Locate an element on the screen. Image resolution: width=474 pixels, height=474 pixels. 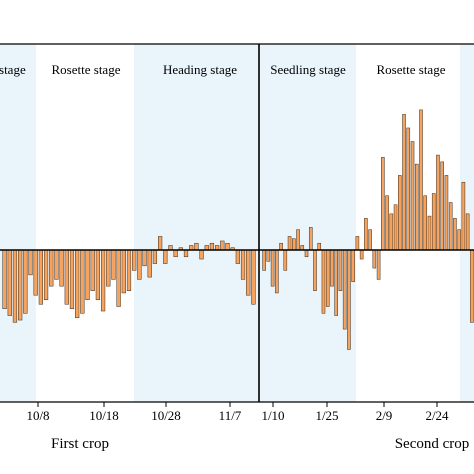
x-tick-label: 10/28 is located at coordinates (166, 415).